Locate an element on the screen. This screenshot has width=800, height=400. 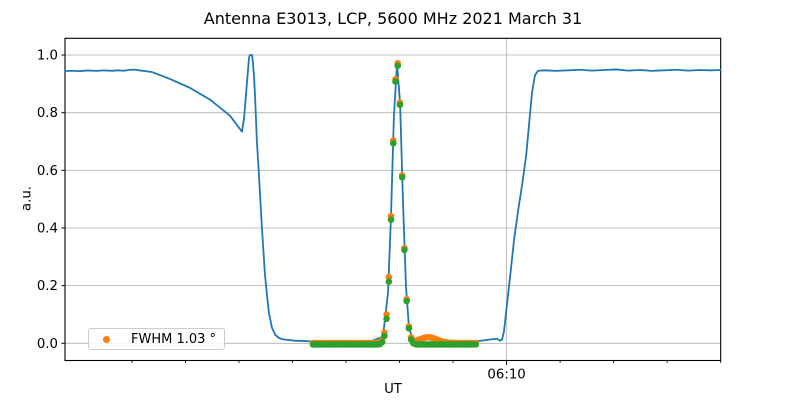
y-tick-label: 0.0 is located at coordinates (47, 344).